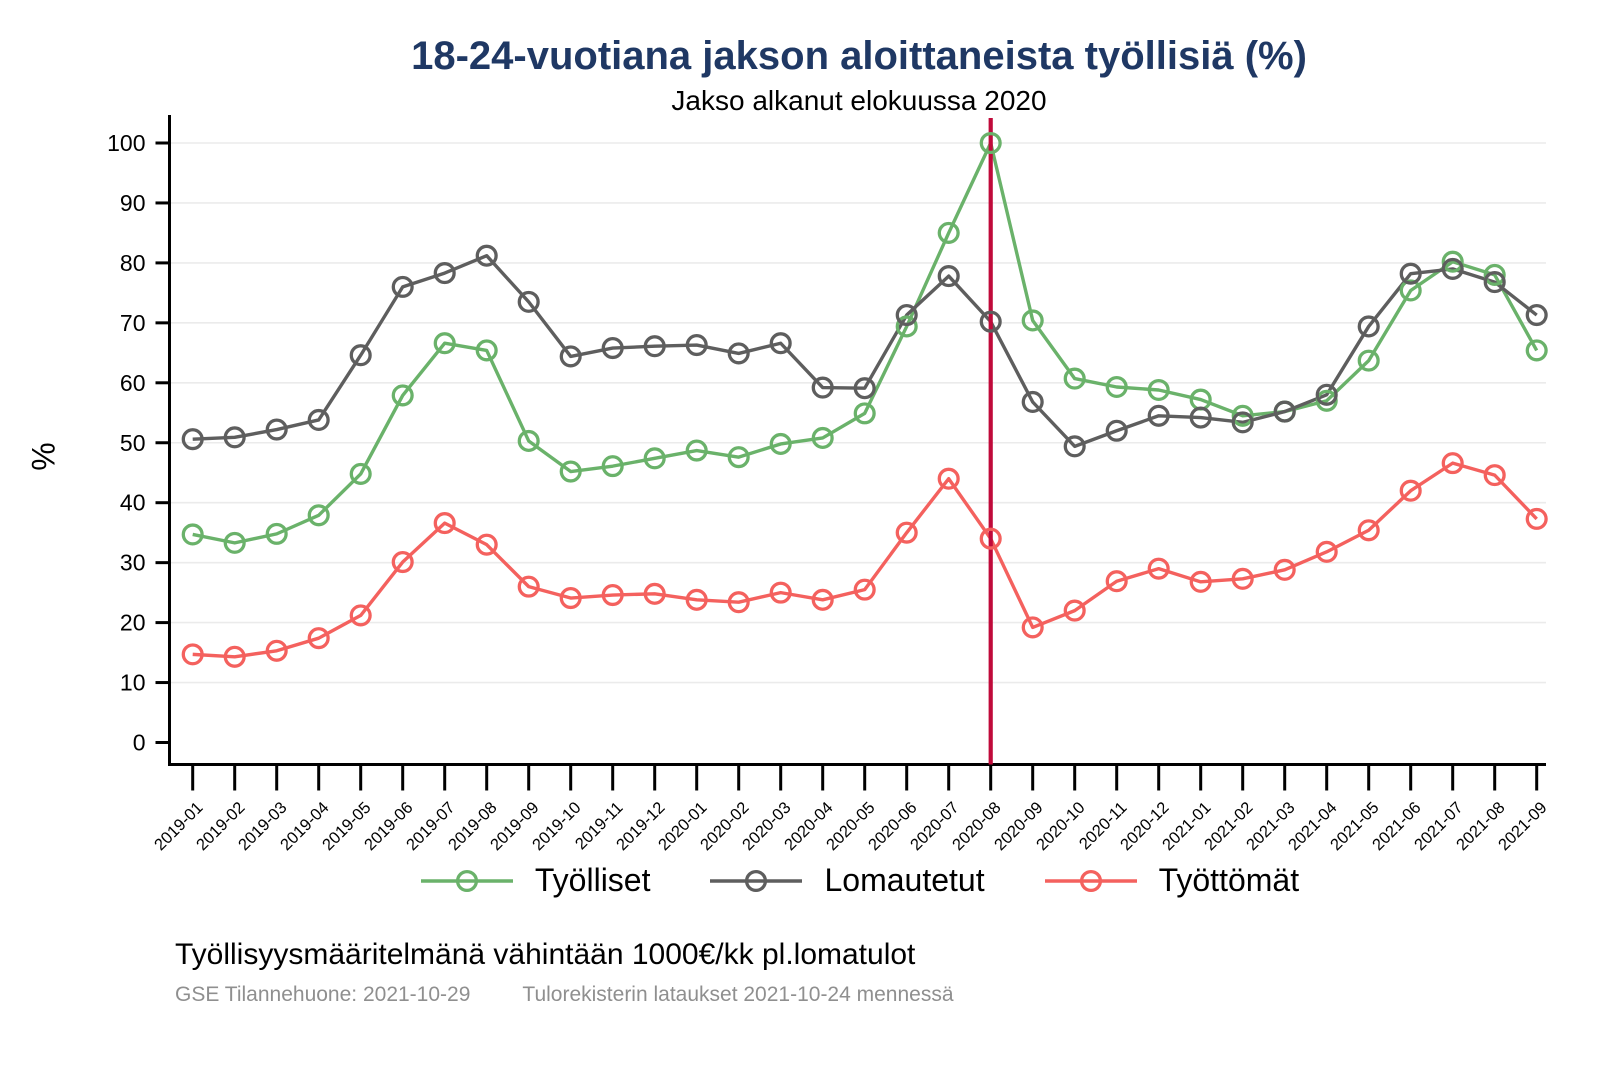 The image size is (1600, 1067). Describe the element at coordinates (323, 994) in the screenshot. I see `footnote-source: GSE Tilannehuone: 2021-10-29` at that location.